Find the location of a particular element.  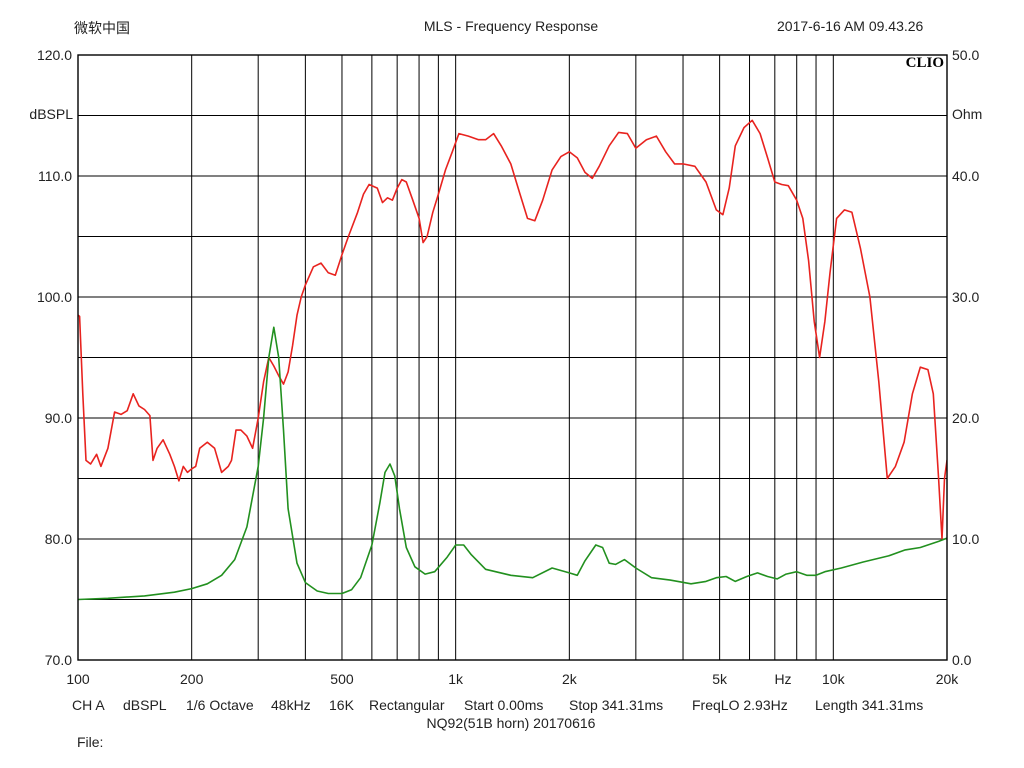

y2-tick-label: 40.0 is located at coordinates (965, 176).